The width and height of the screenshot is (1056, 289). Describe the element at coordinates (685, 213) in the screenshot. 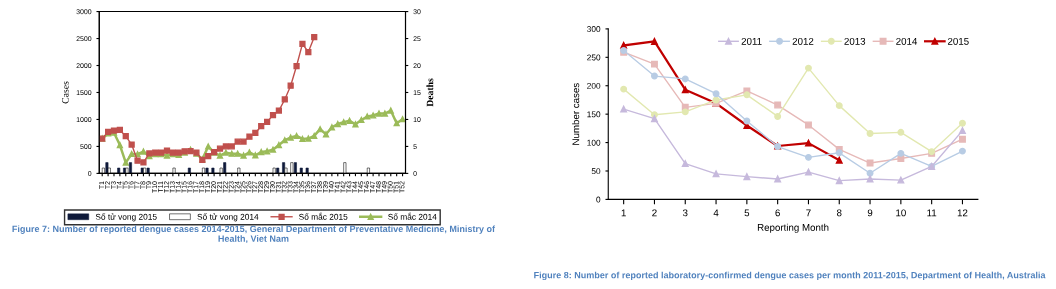

I see `x-tick-label: 3` at that location.